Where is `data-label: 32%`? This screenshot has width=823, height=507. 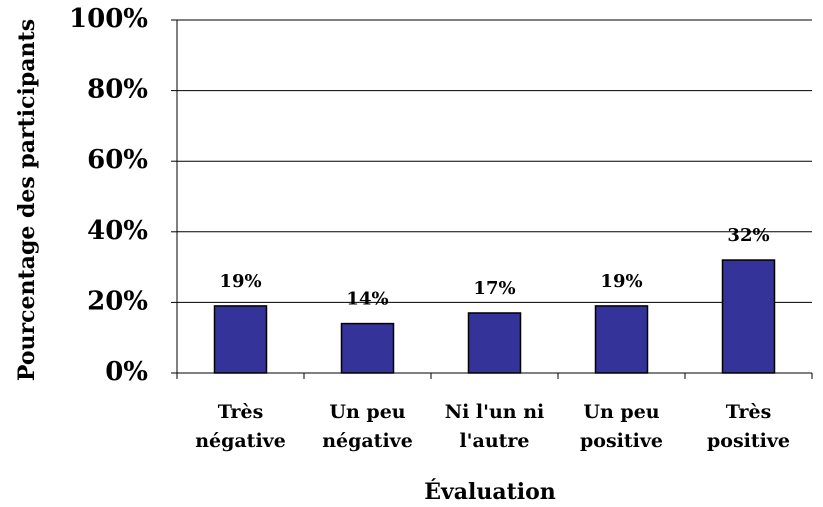 data-label: 32% is located at coordinates (748, 235).